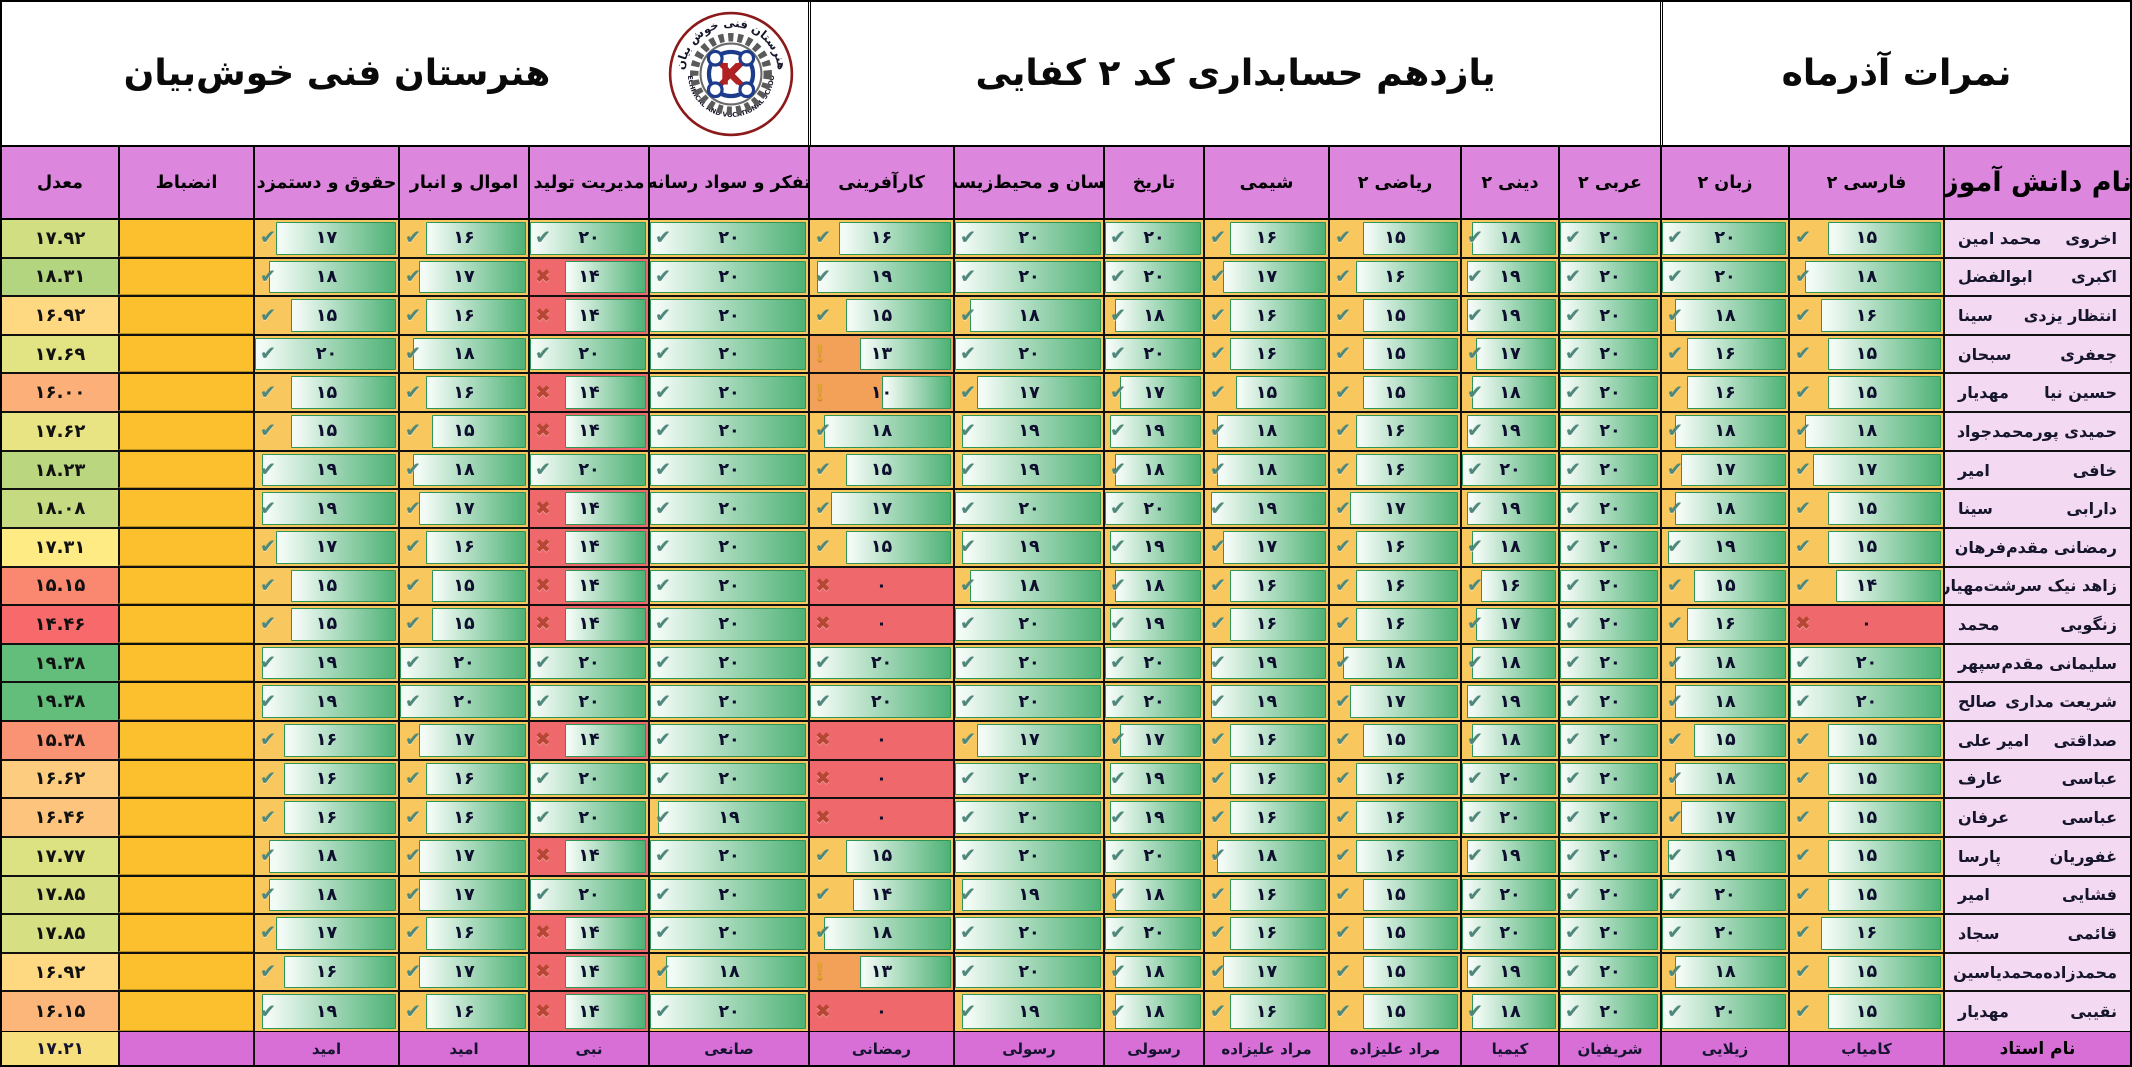  What do you see at coordinates (1028, 182) in the screenshot?
I see `header-subject-7: انسان و محیط‌زیست` at bounding box center [1028, 182].